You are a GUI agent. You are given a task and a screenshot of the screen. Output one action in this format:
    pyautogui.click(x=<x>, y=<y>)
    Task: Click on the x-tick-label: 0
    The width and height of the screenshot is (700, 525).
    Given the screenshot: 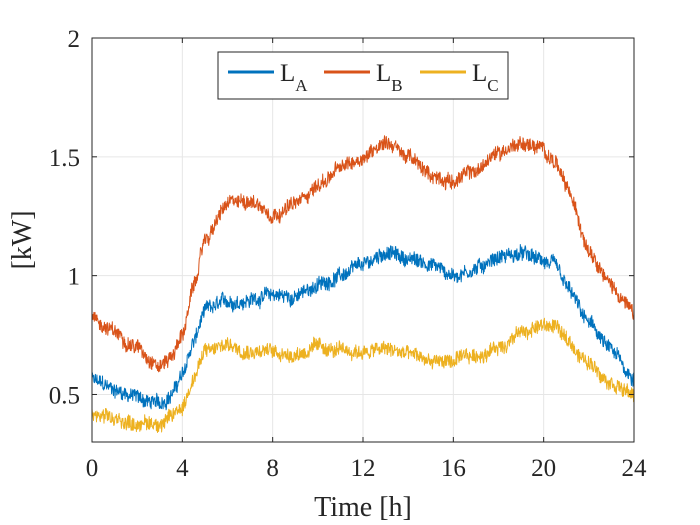 What is the action you would take?
    pyautogui.click(x=92, y=468)
    